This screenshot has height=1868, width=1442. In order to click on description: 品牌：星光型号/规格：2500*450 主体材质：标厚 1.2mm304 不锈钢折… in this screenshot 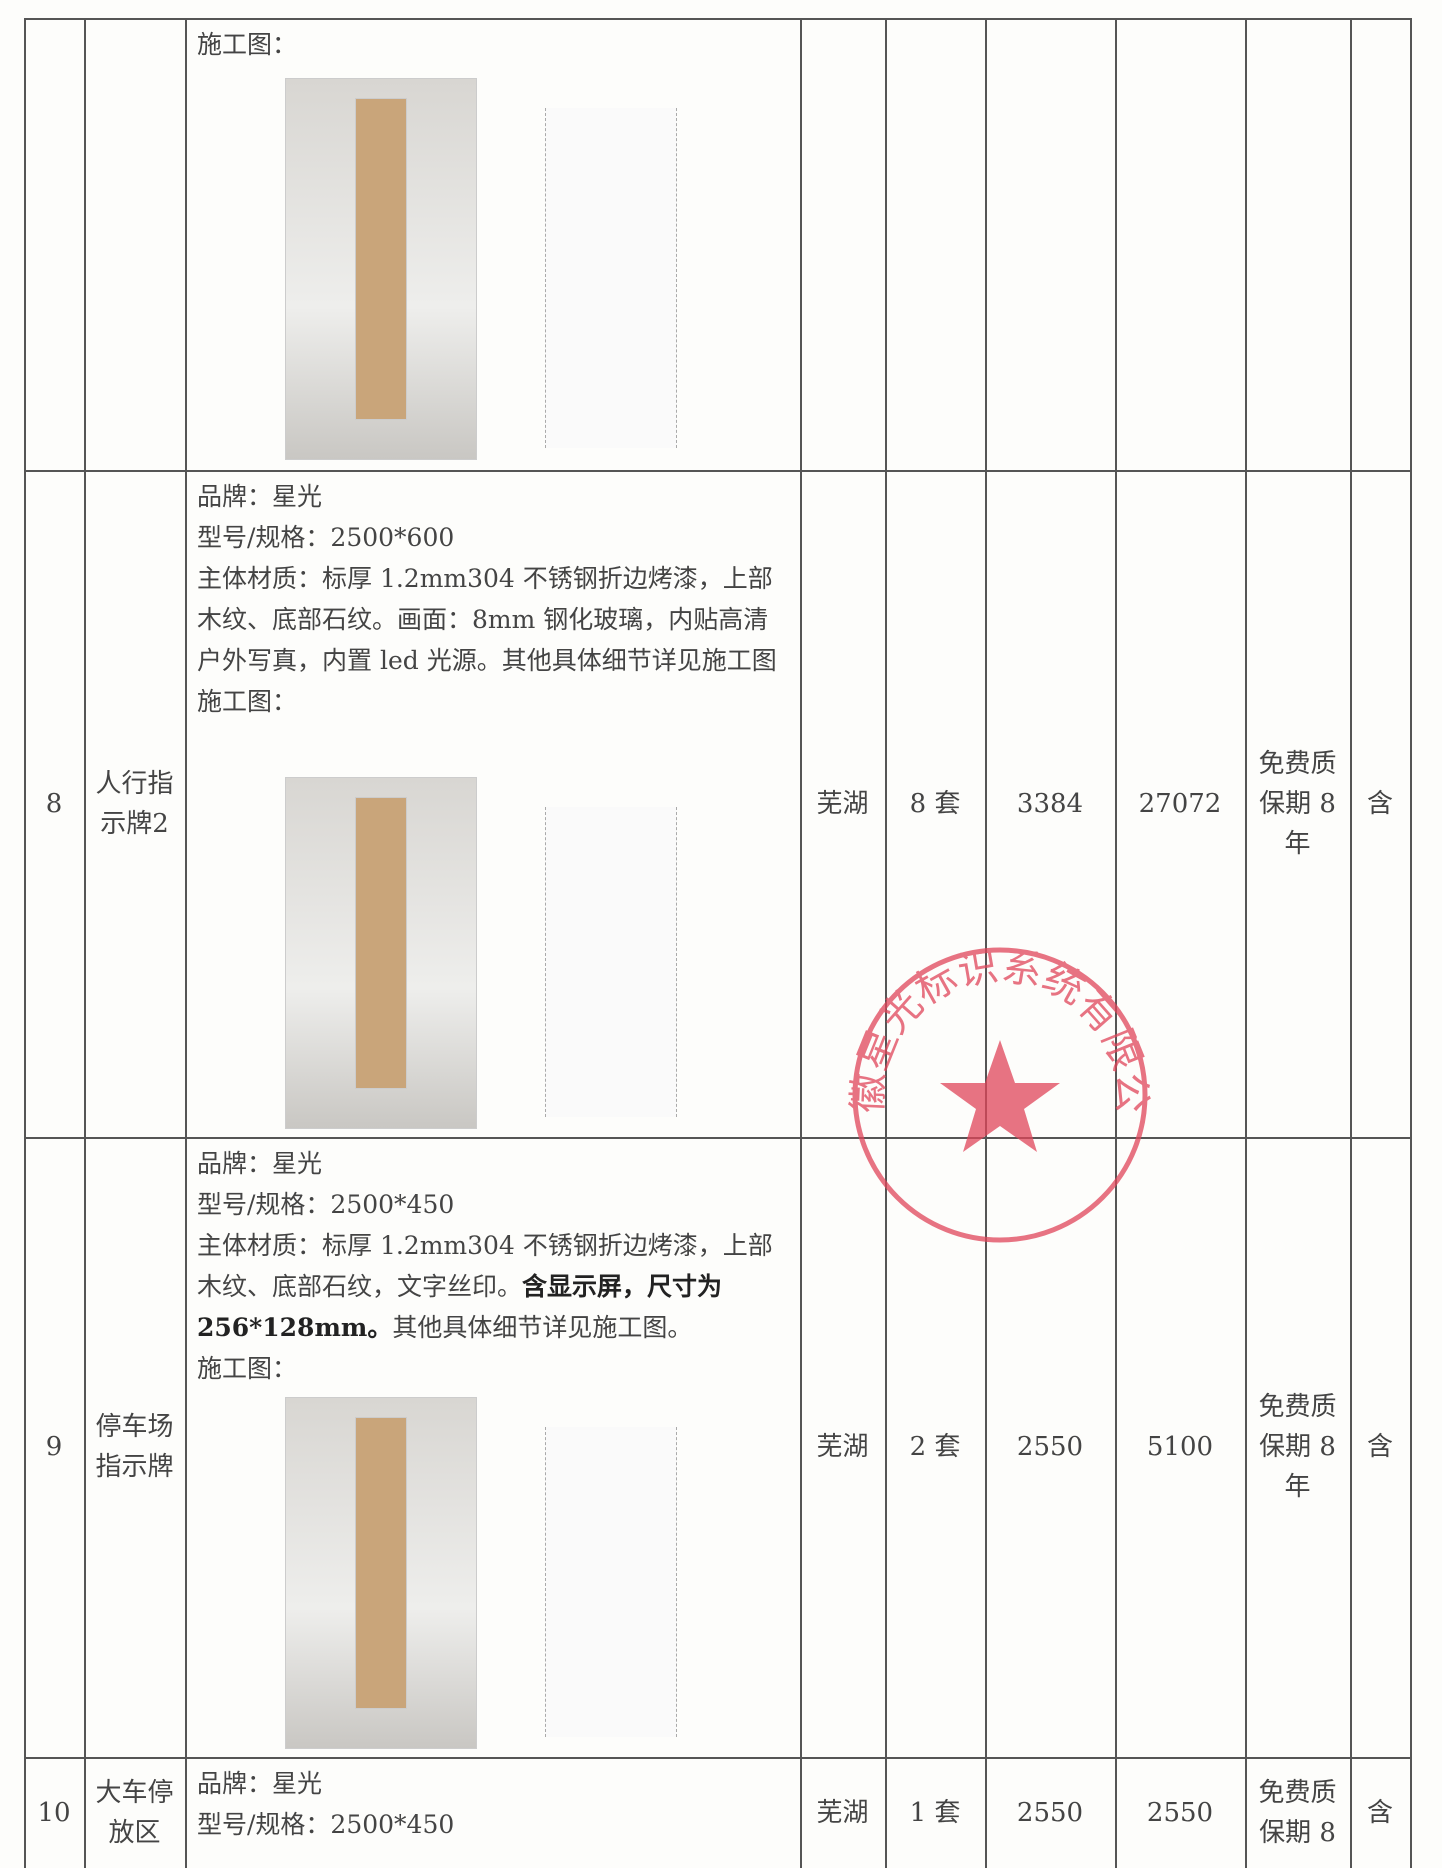, I will do `click(492, 1266)`.